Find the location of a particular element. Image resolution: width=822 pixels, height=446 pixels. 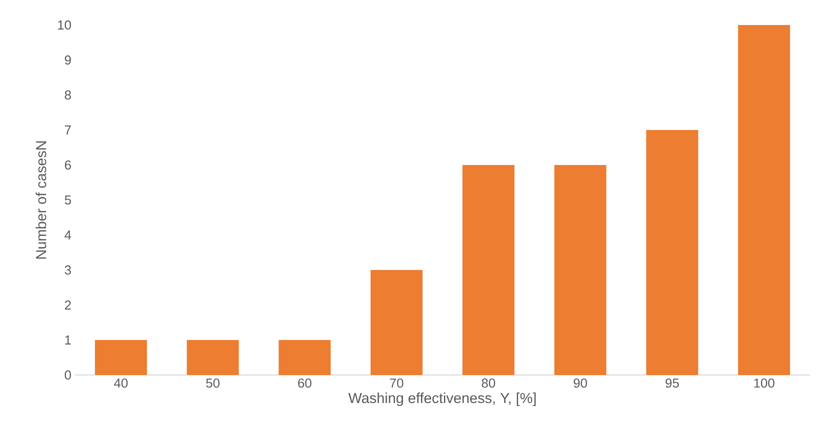

y-tick-label: 3 is located at coordinates (67, 270).